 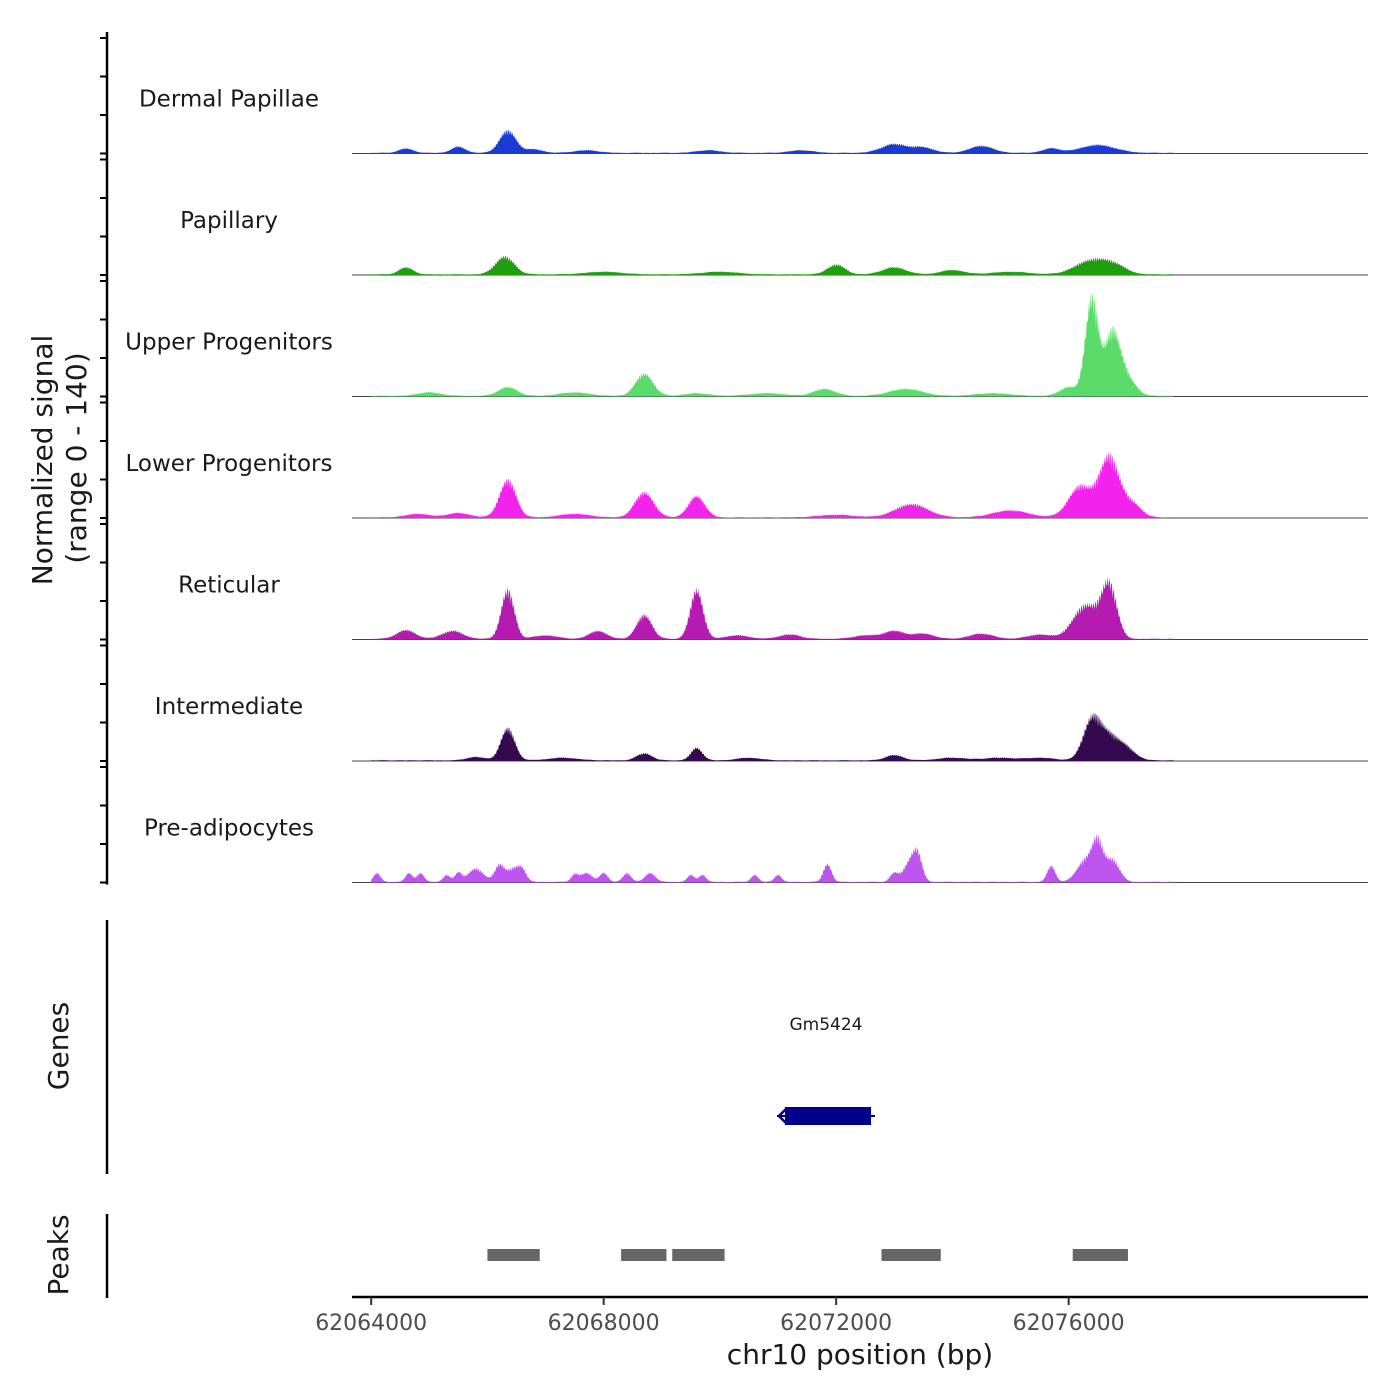 What do you see at coordinates (836, 1323) in the screenshot?
I see `x-tick-label: 62072000` at bounding box center [836, 1323].